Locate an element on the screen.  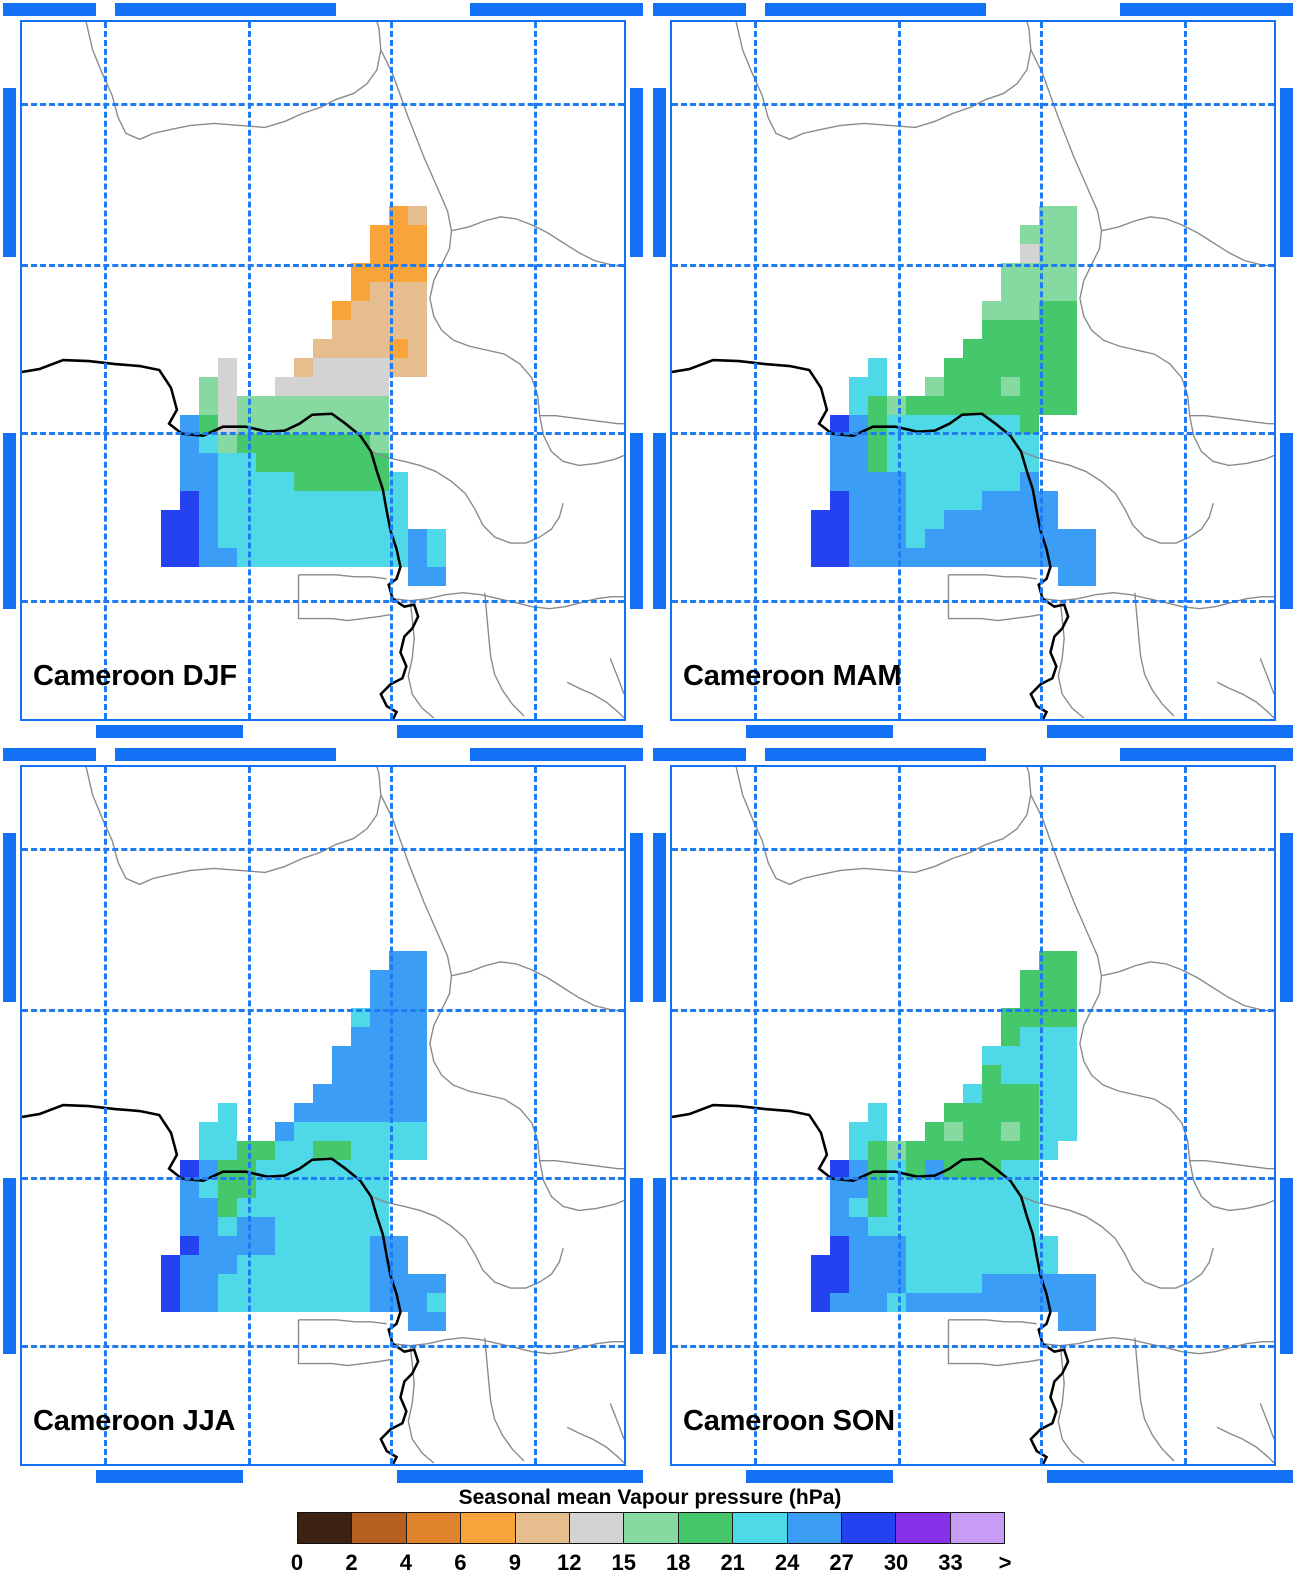
colorbar-tick-8: 21 is located at coordinates (732, 1562).